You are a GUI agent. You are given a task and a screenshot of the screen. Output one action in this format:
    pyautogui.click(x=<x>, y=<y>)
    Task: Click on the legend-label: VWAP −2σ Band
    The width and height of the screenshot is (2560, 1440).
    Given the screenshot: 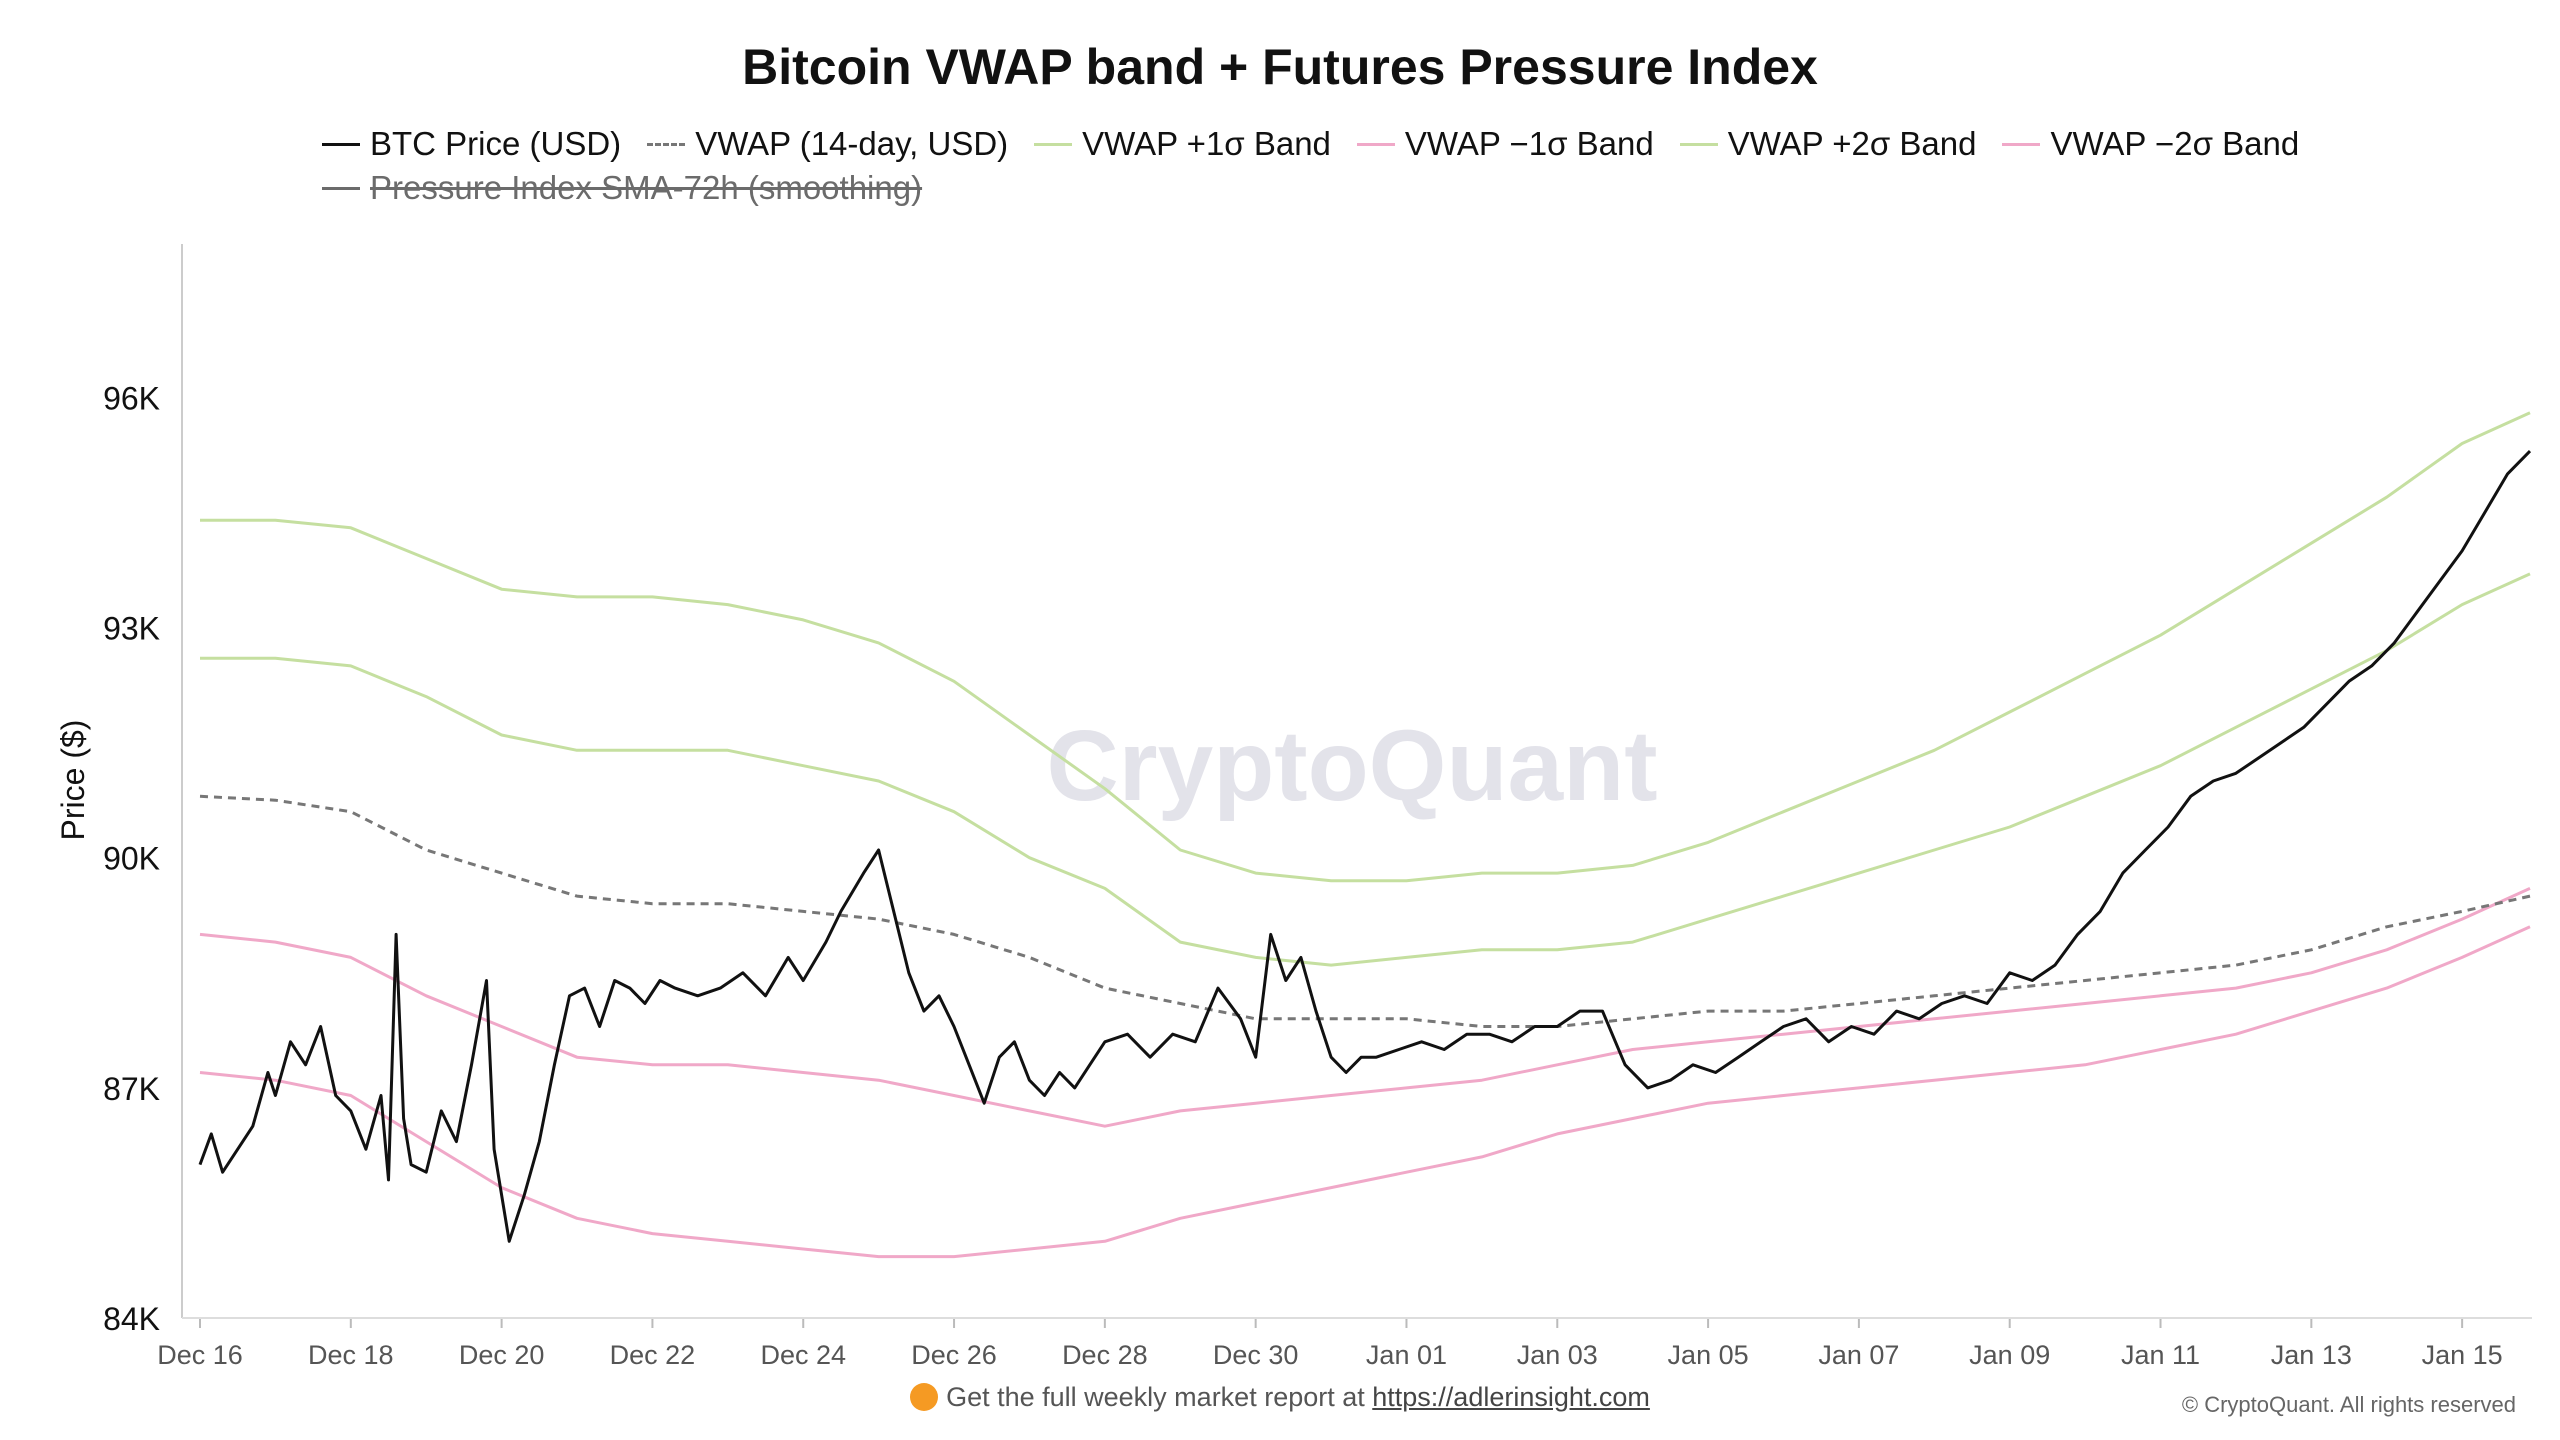 What is the action you would take?
    pyautogui.click(x=2175, y=143)
    